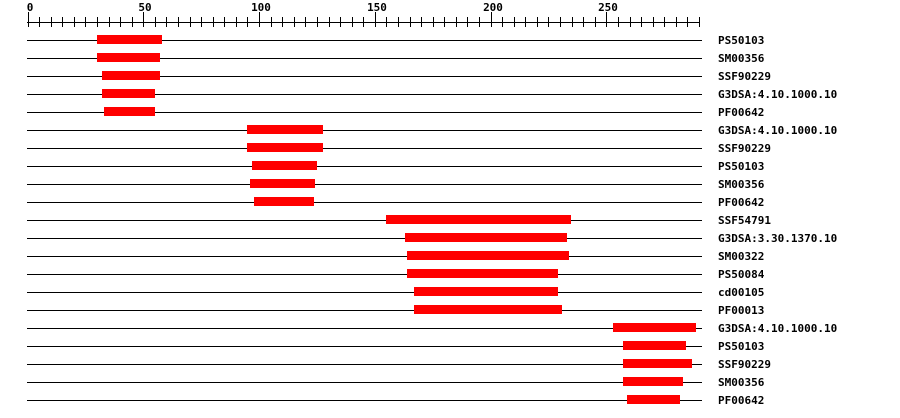 This screenshot has height=418, width=900. What do you see at coordinates (741, 274) in the screenshot?
I see `track-label: PS50084` at bounding box center [741, 274].